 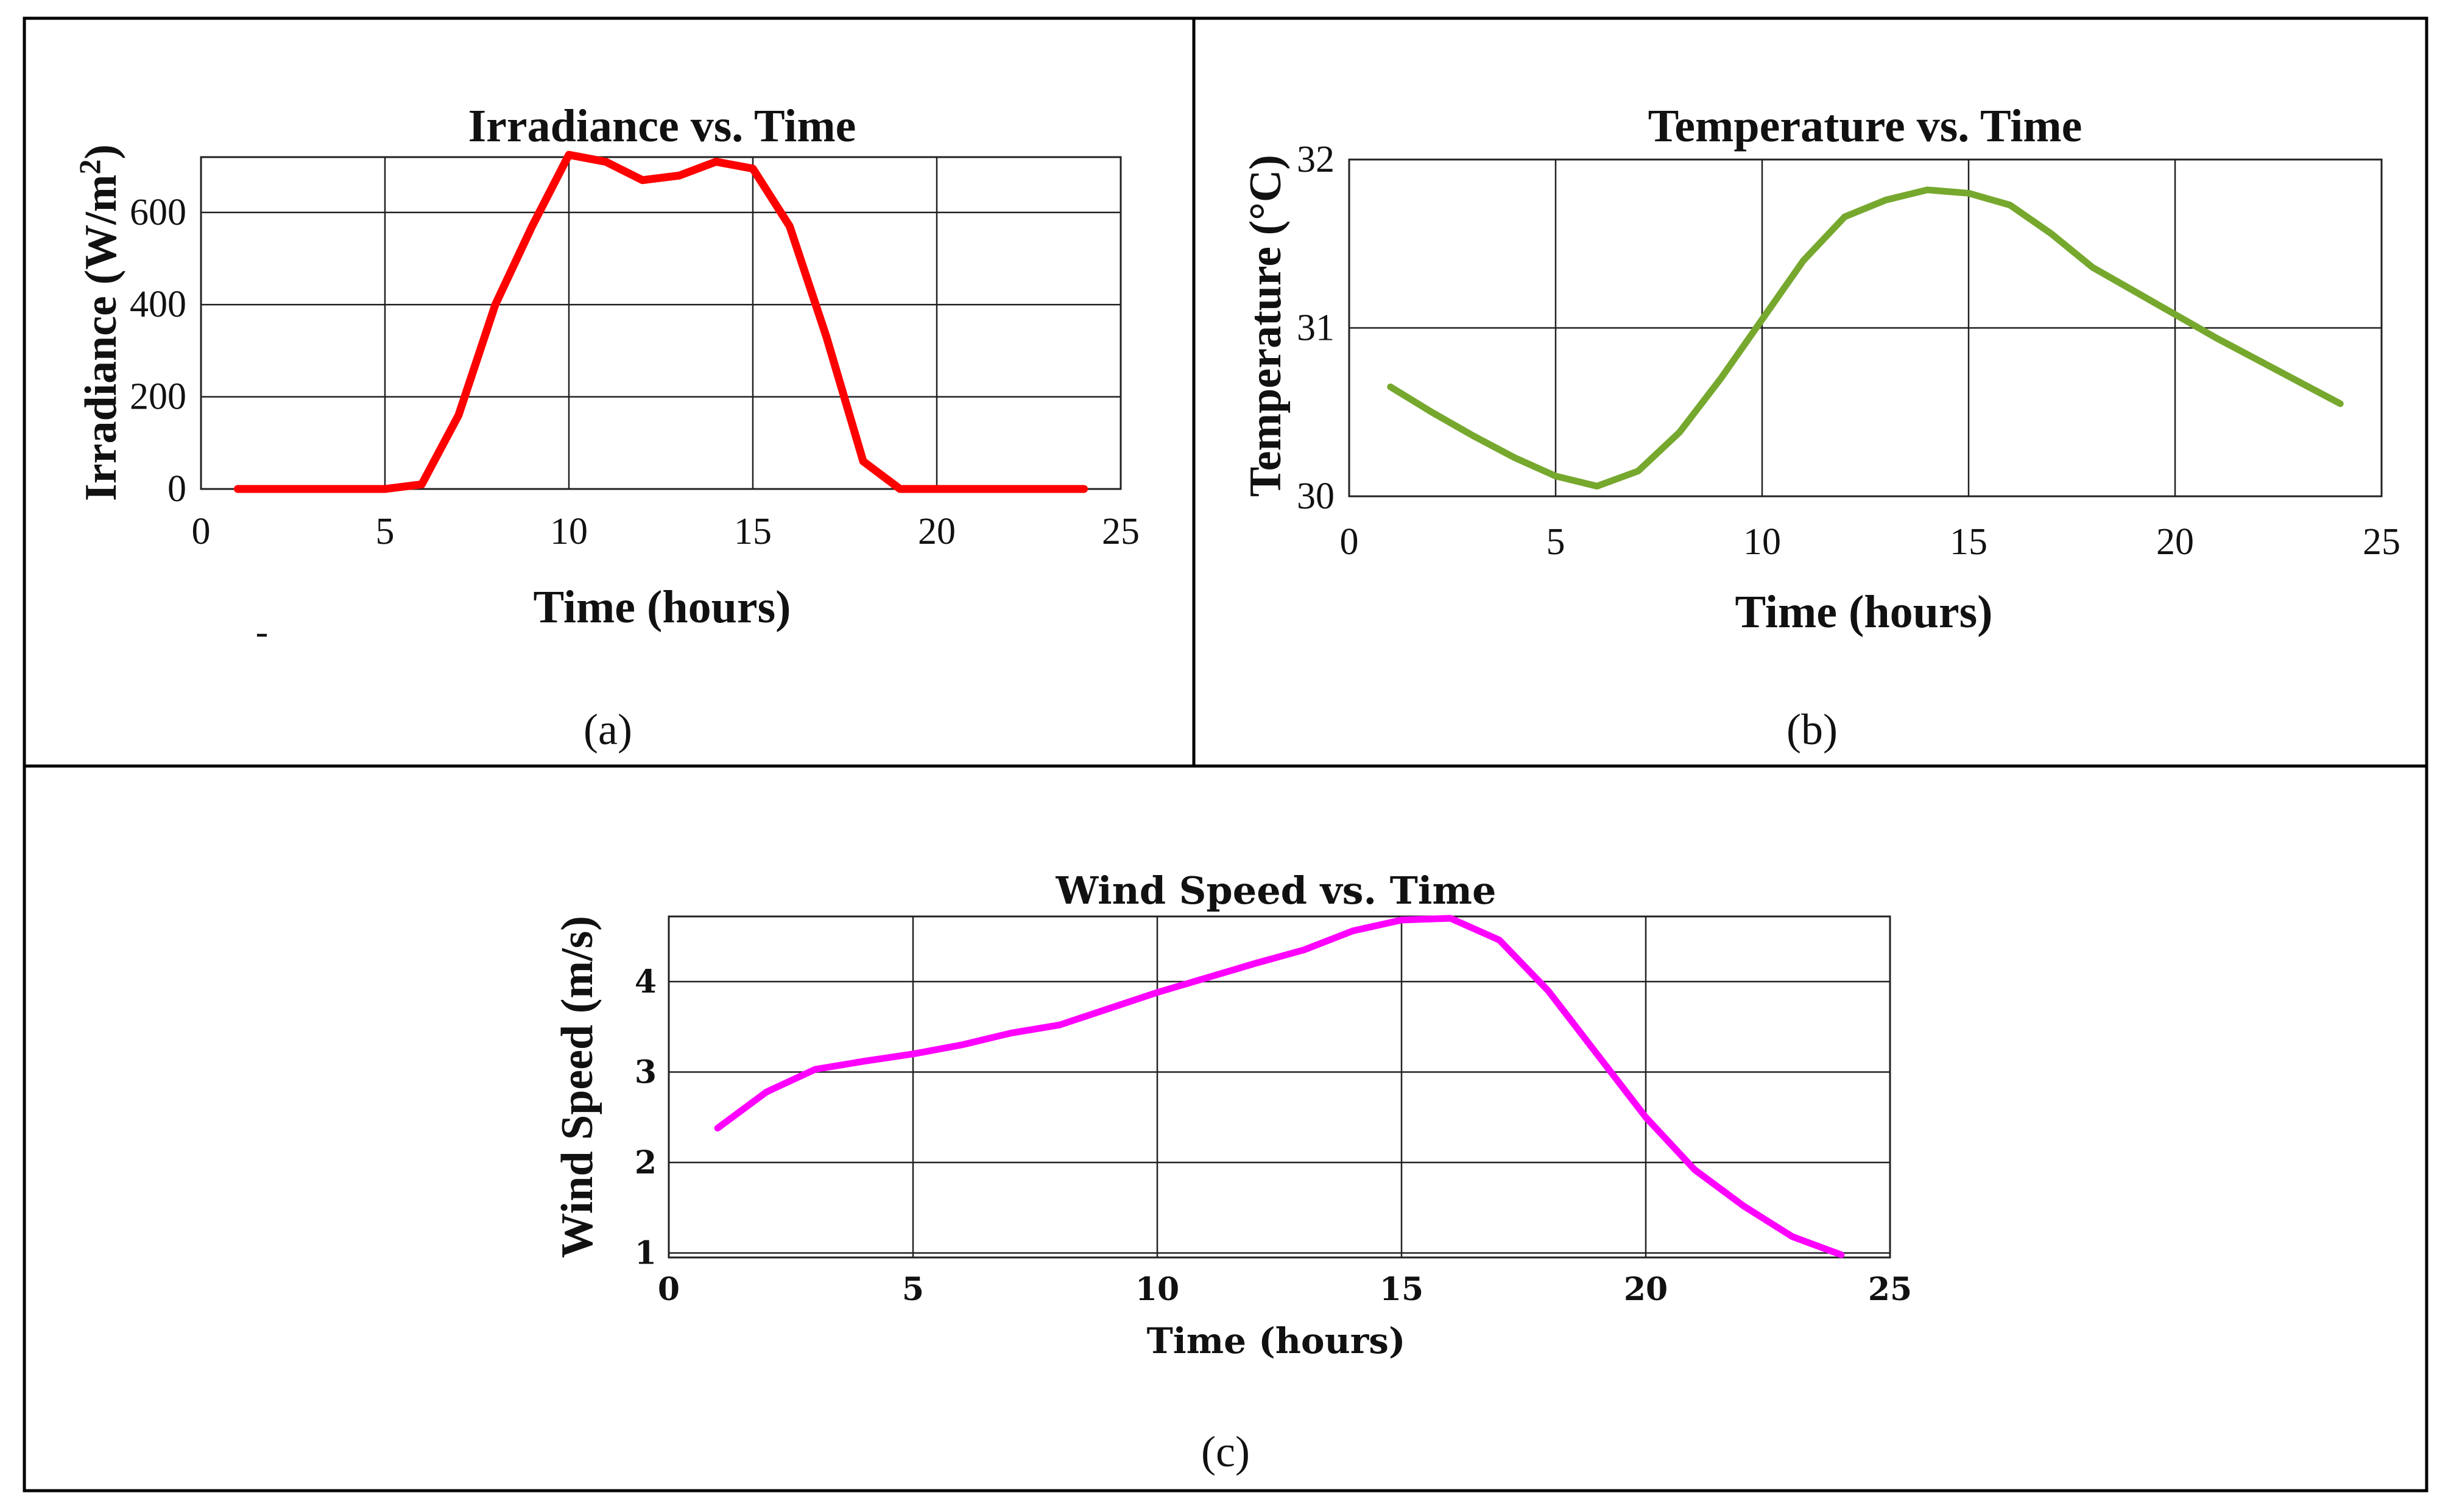 I want to click on chart-c-plot-frame, so click(x=1279, y=1087).